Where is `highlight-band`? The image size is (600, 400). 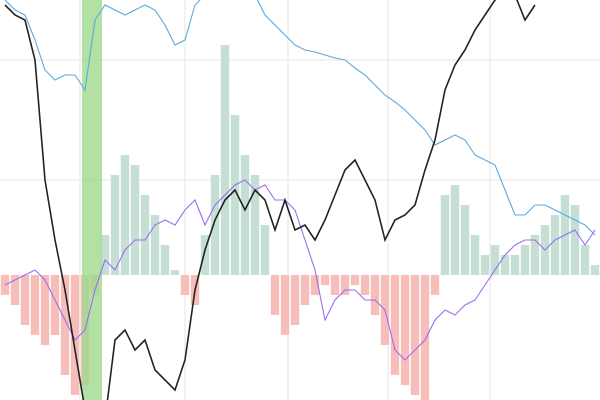 highlight-band is located at coordinates (92, 200).